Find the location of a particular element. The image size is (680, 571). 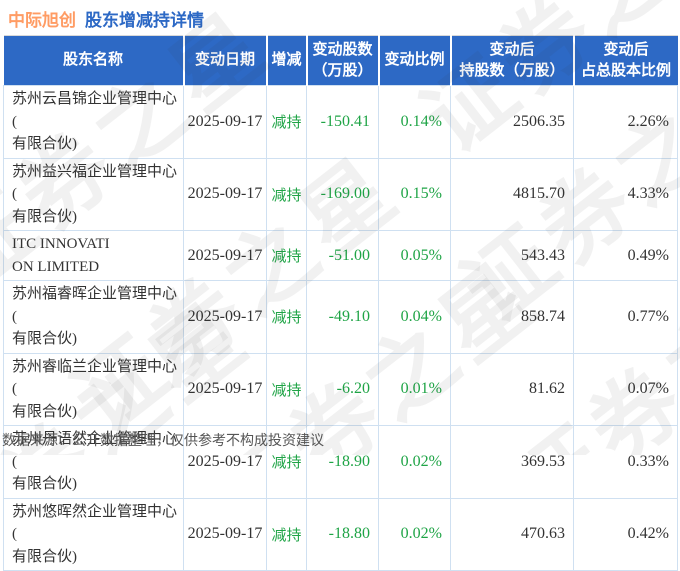

column-header-2: 增减 is located at coordinates (287, 60).